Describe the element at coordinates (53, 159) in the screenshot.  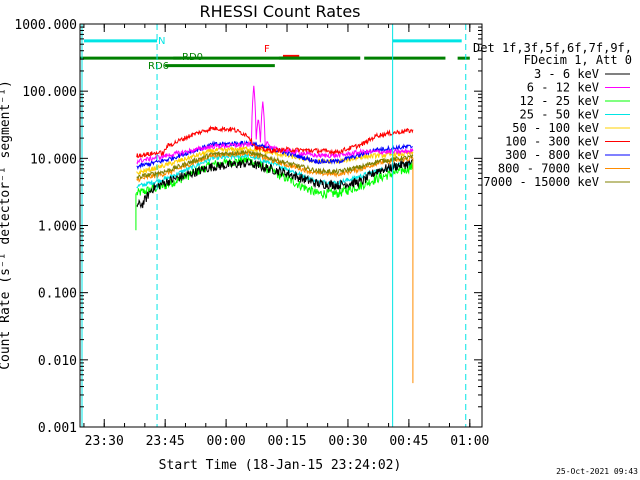
I see `y-tick-label: 10.000` at that location.